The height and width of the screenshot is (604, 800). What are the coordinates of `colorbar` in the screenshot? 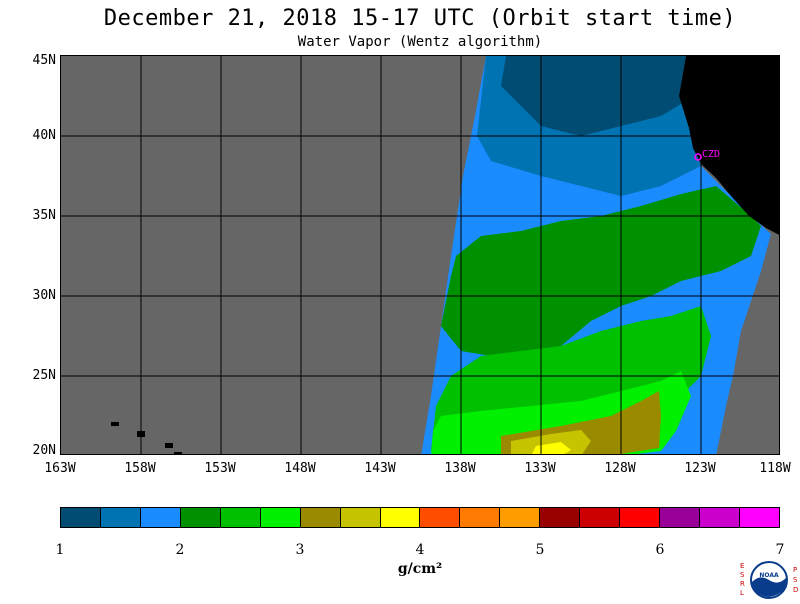 It's located at (420, 517).